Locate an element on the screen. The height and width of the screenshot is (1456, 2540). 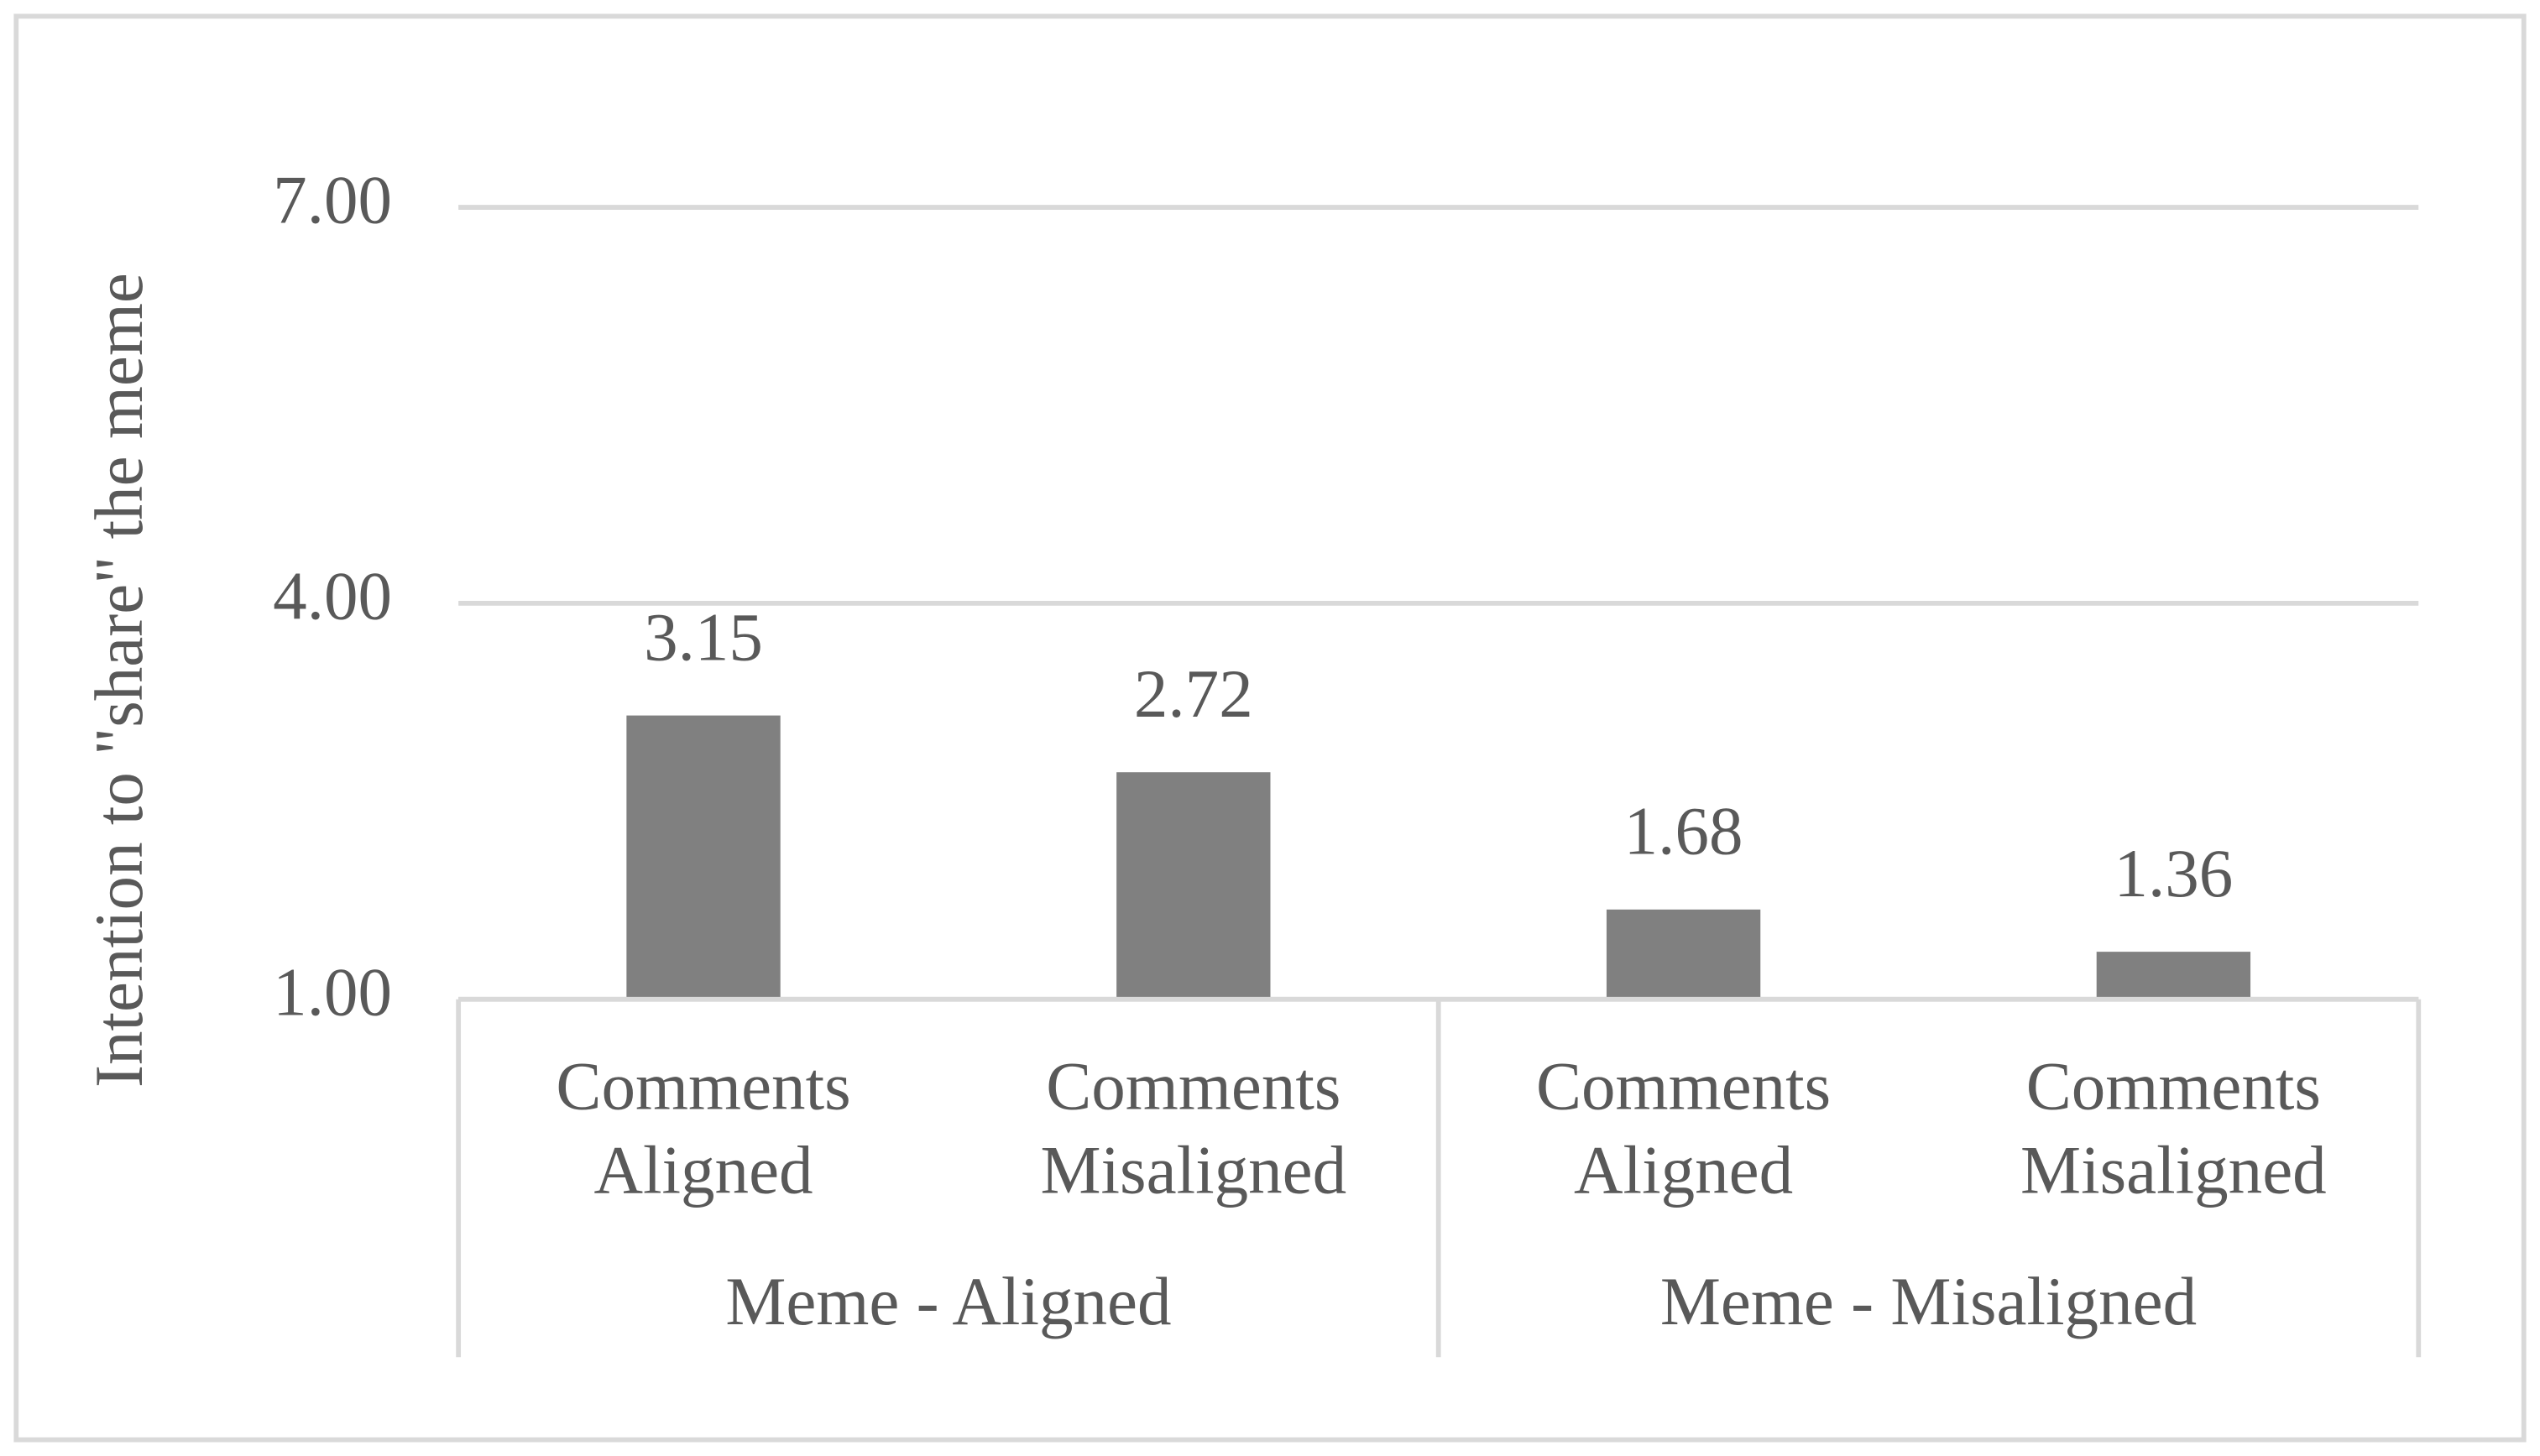
group-label: Meme - Aligned is located at coordinates (948, 1301).